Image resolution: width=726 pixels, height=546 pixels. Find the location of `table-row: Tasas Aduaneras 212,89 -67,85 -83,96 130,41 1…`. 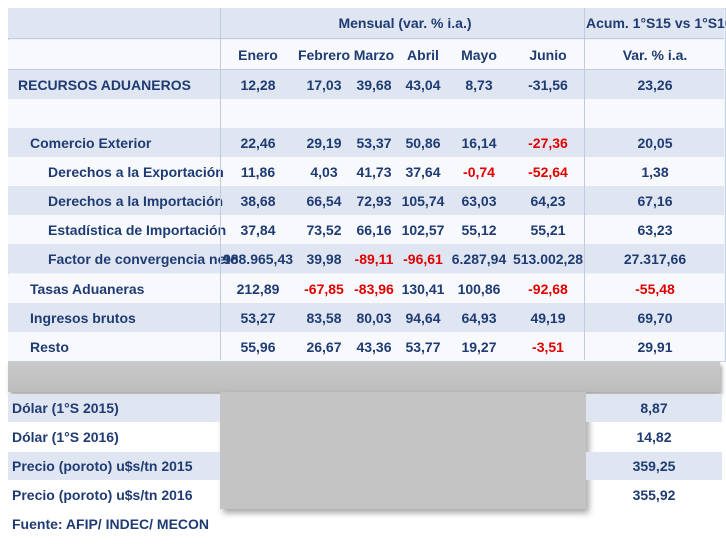

table-row: Tasas Aduaneras 212,89 -67,85 -83,96 130,41 1… is located at coordinates (366, 288).